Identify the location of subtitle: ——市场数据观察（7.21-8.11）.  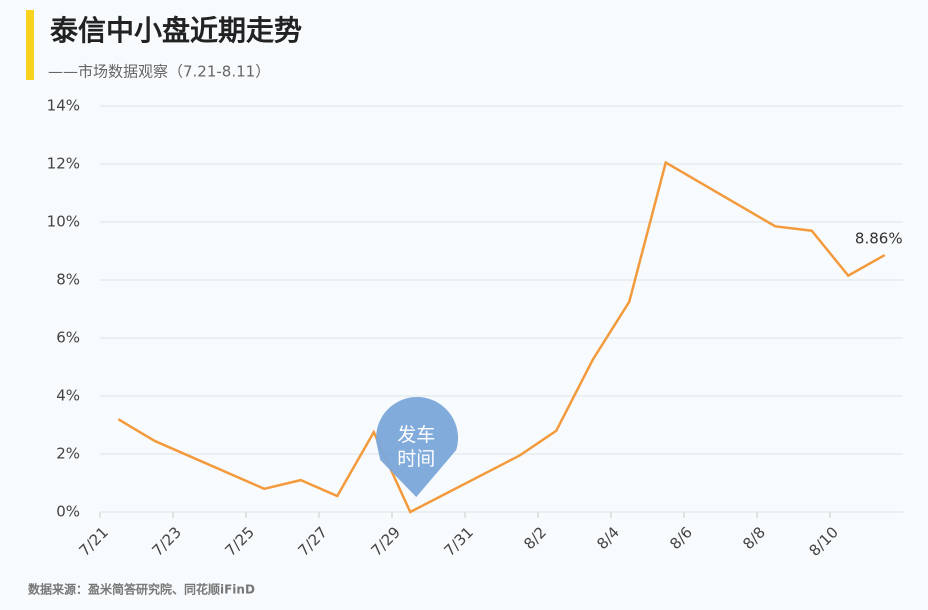
(159, 72).